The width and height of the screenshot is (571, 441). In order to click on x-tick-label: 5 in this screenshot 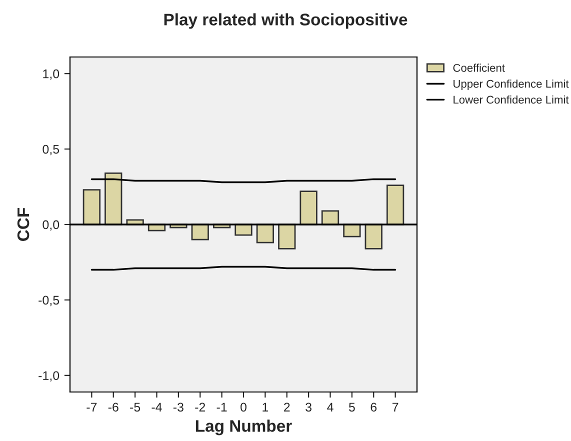, I will do `click(351, 407)`.